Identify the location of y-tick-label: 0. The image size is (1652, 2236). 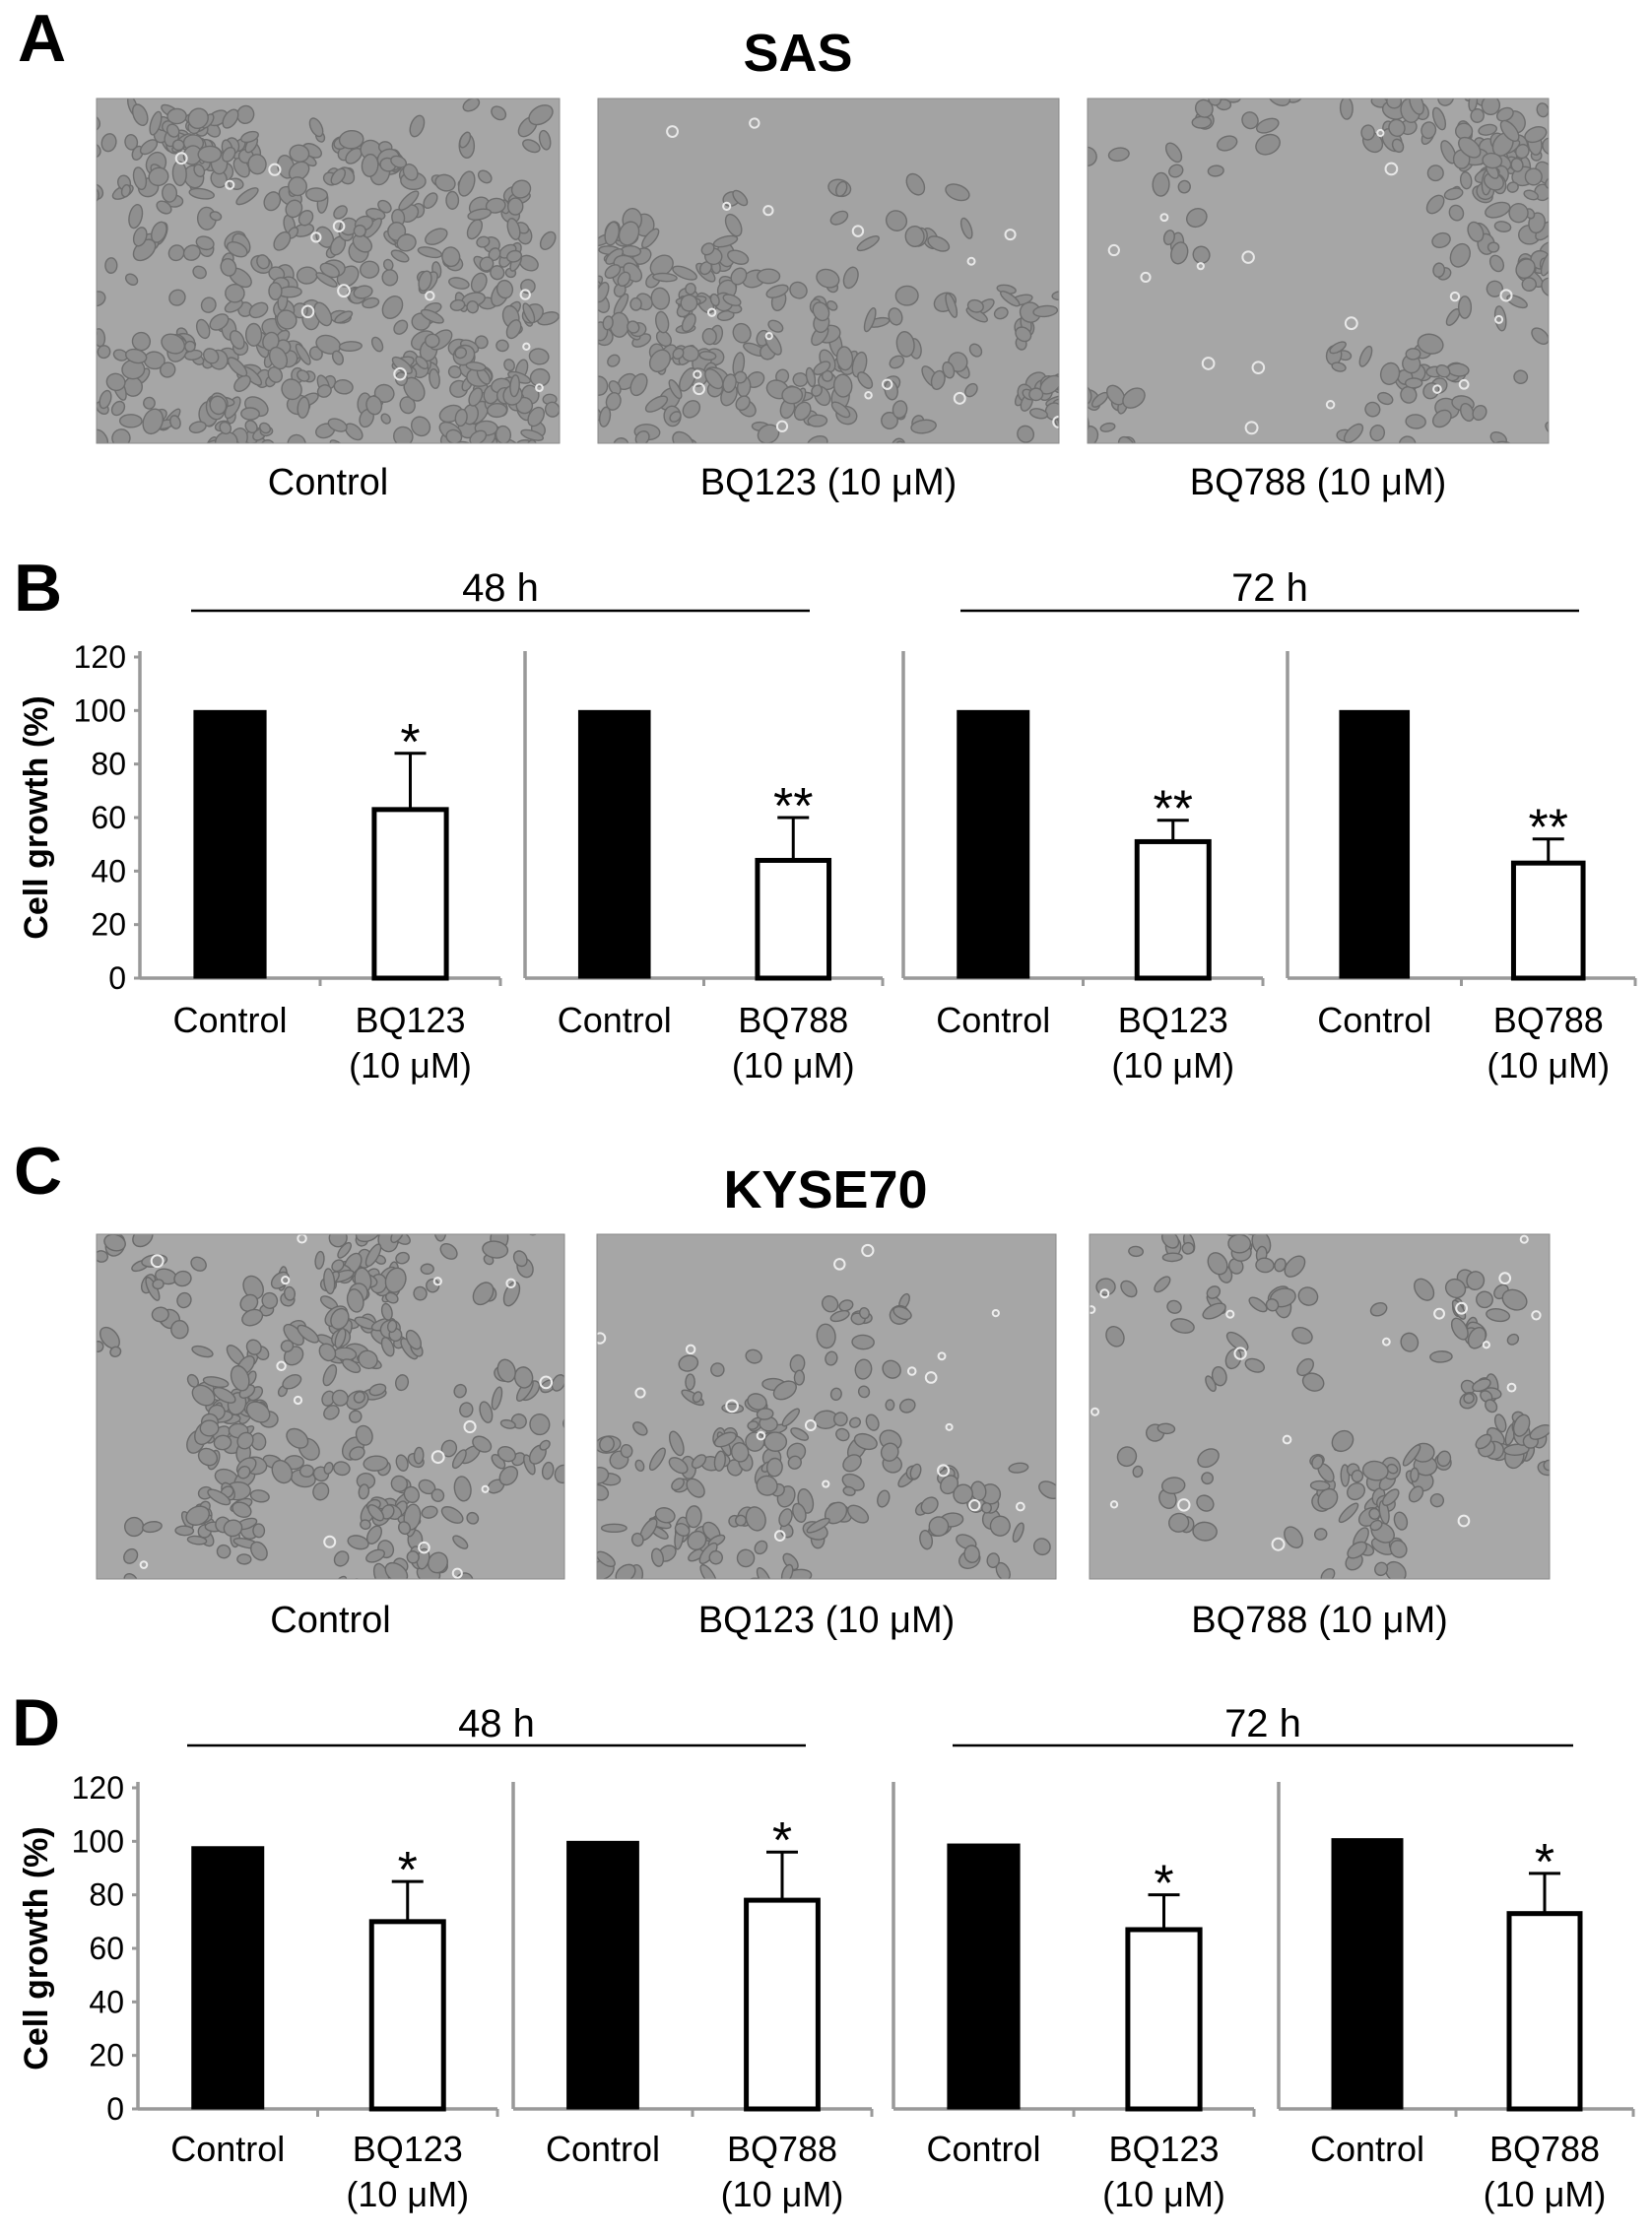
(117, 978).